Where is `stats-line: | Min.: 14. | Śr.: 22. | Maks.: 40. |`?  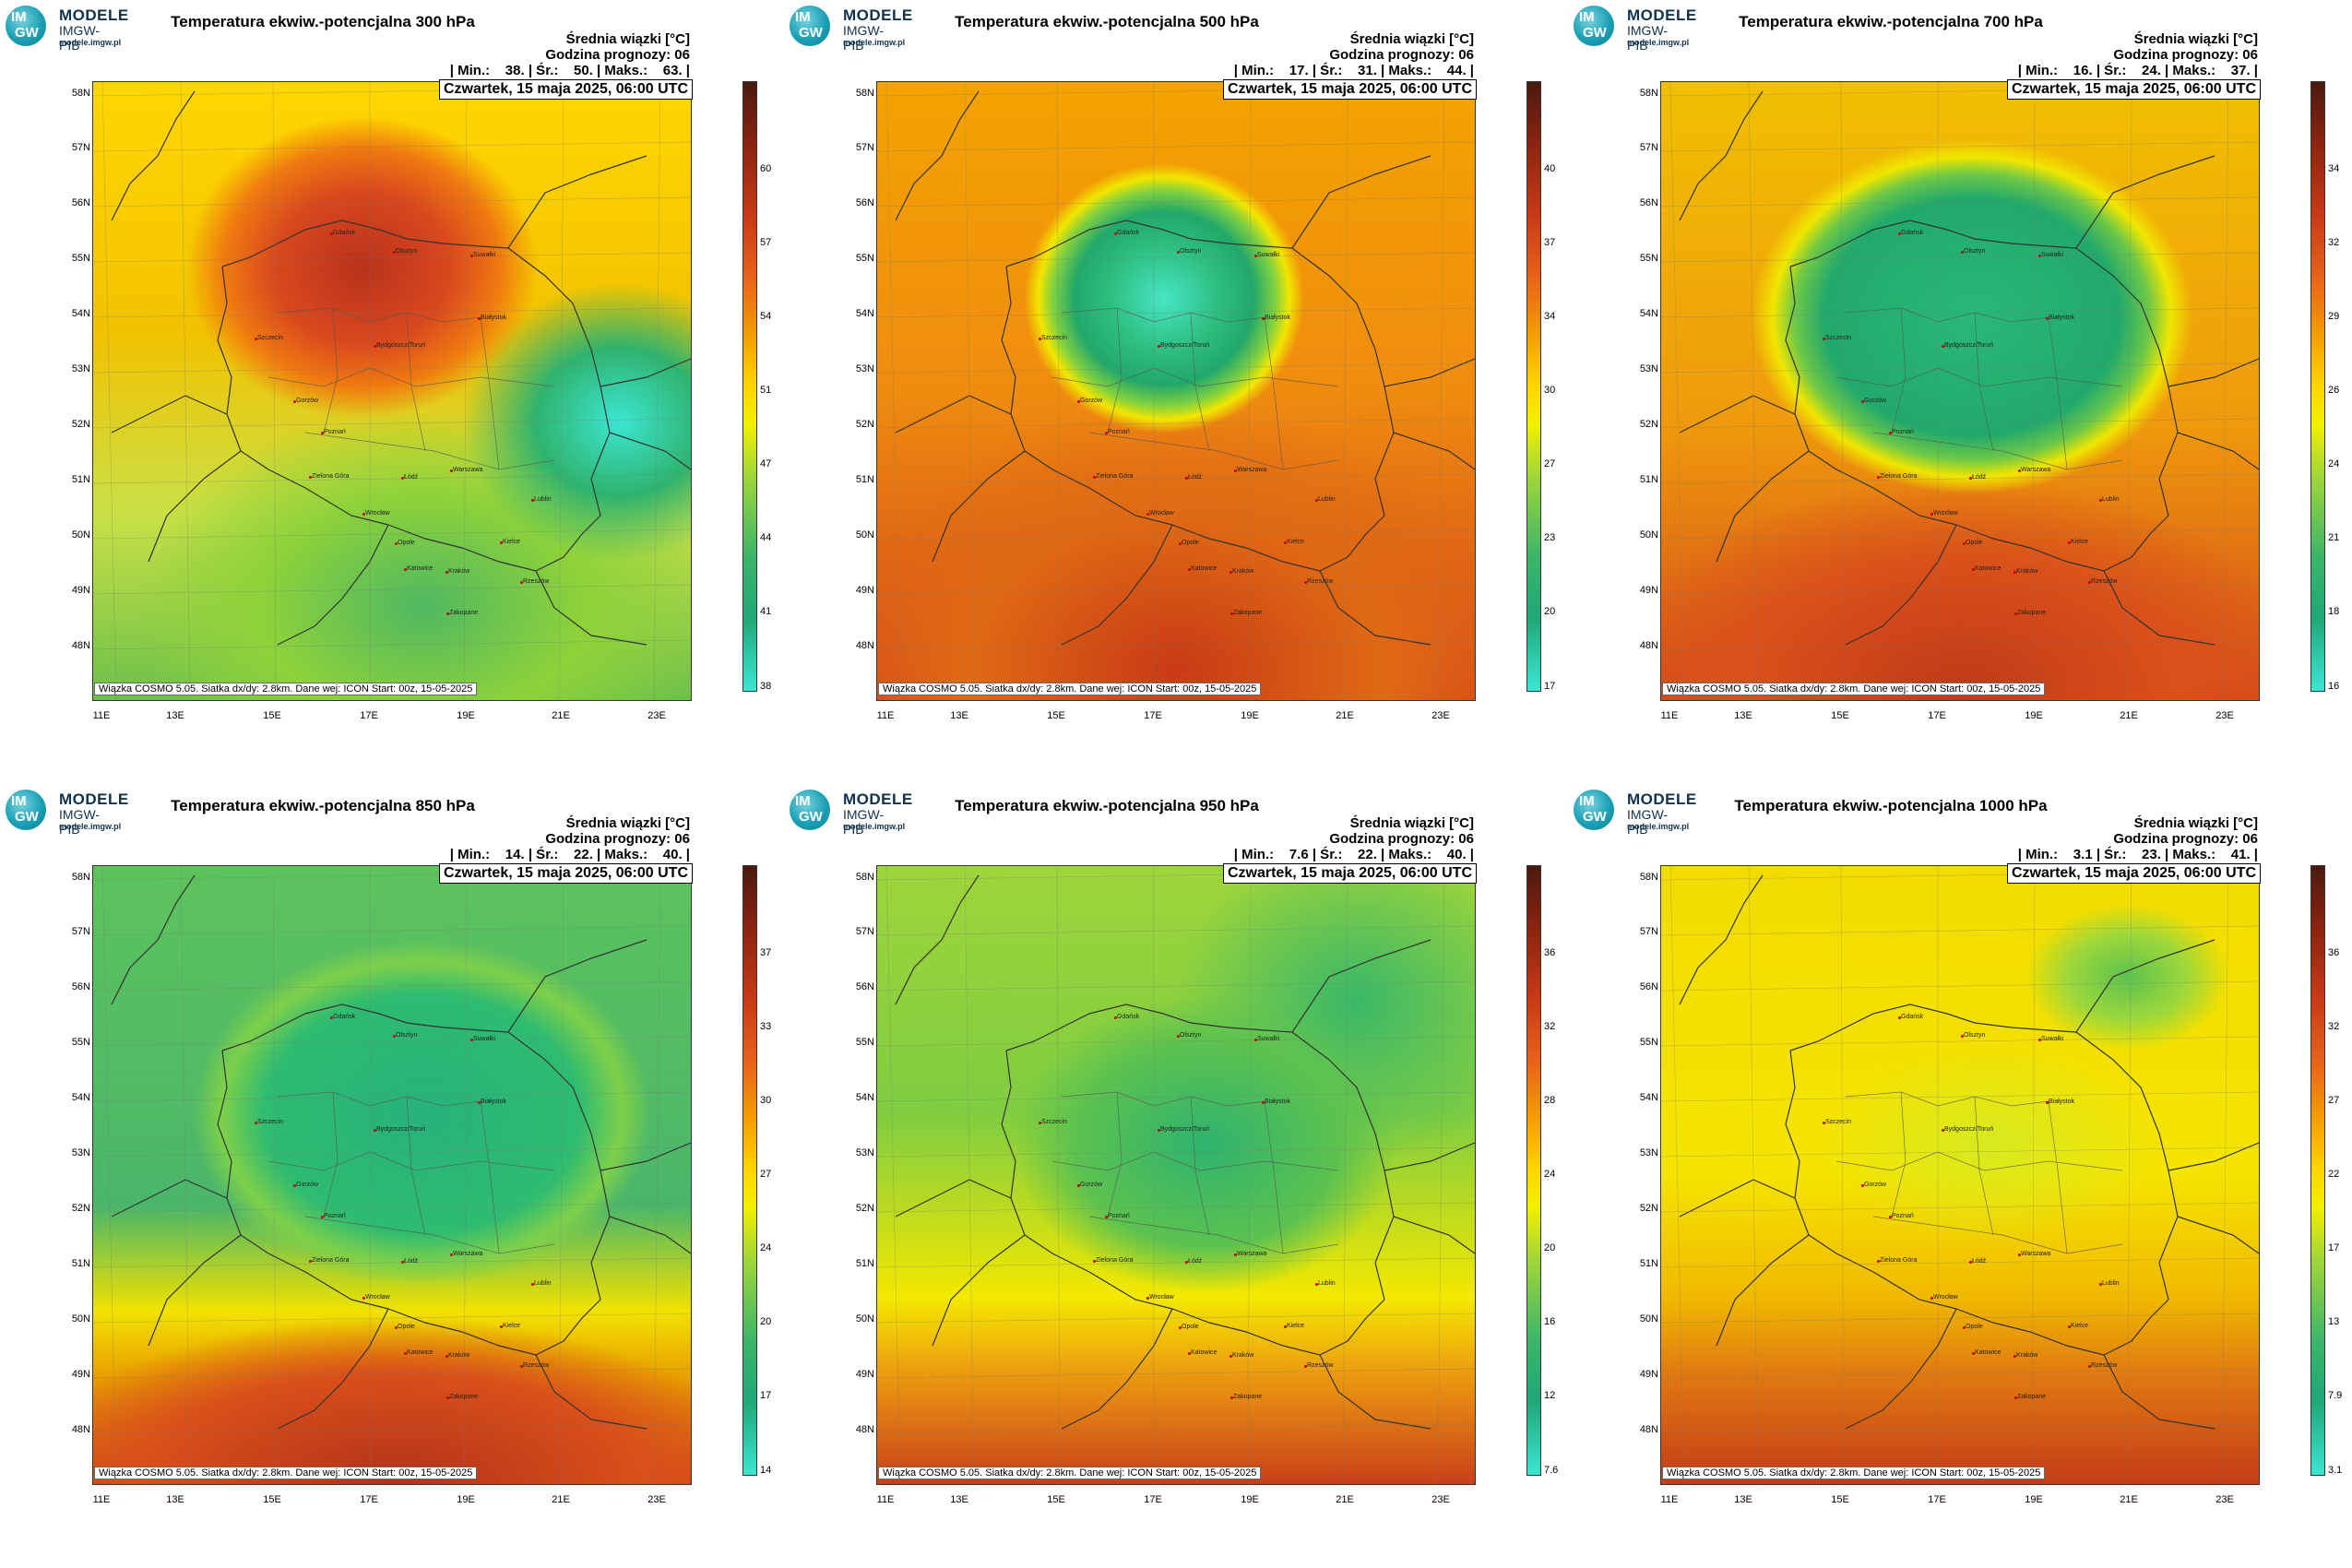
stats-line: | Min.: 14. | Śr.: 22. | Maks.: 40. | is located at coordinates (569, 854).